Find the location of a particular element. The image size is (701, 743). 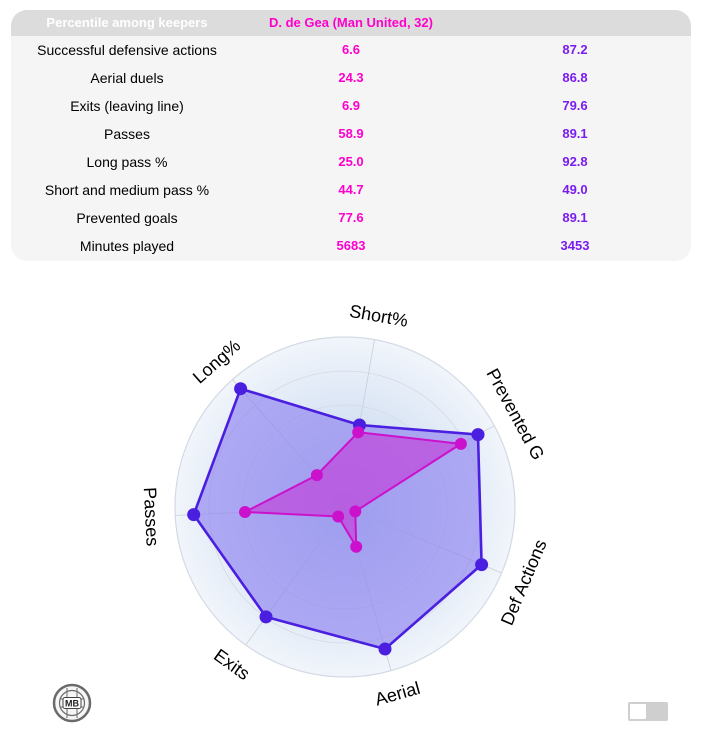

player1-value: 58.9 is located at coordinates (351, 133).